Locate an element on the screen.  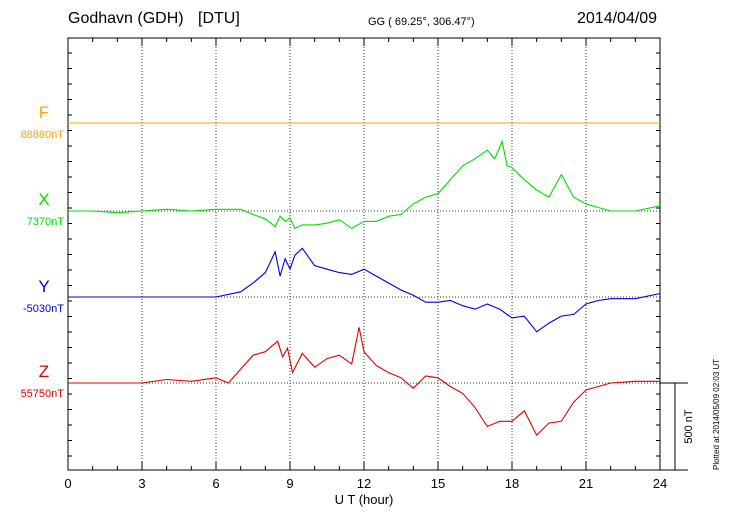
x-tick-label: 15 is located at coordinates (438, 483).